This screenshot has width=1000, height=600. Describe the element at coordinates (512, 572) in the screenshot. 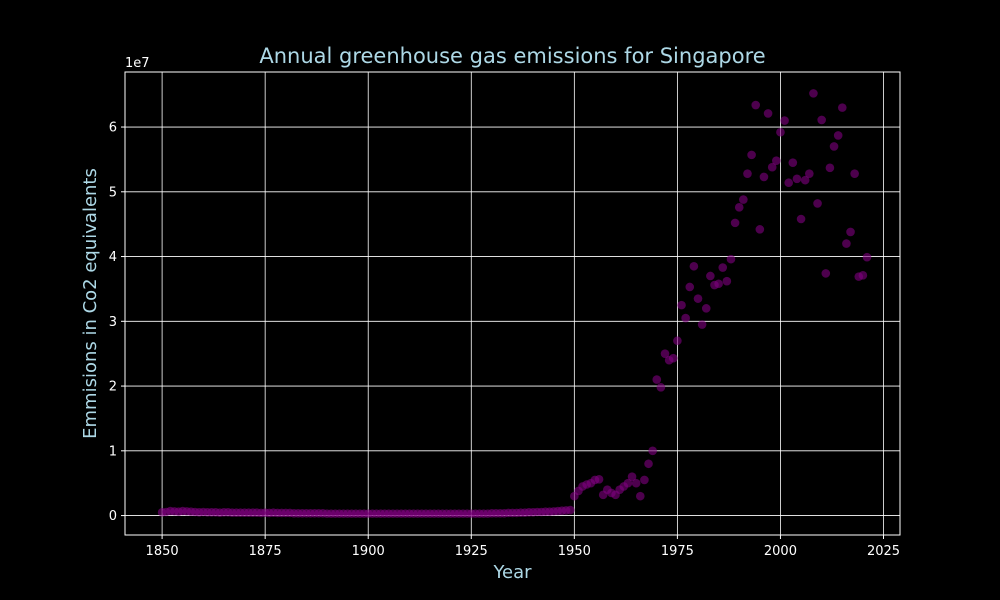

I see `x-axis-title: Year` at that location.